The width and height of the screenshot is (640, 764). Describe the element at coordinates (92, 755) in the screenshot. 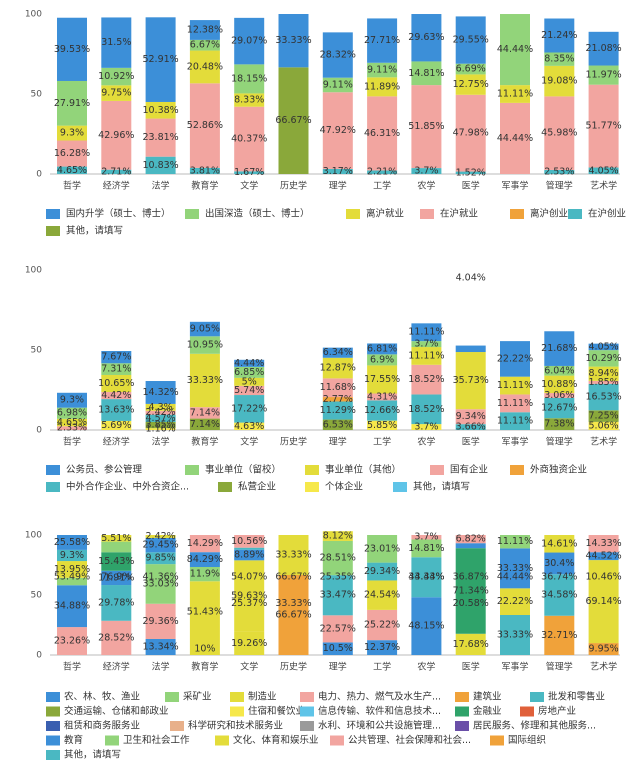

I see `legend-label: 其他，请填写` at that location.